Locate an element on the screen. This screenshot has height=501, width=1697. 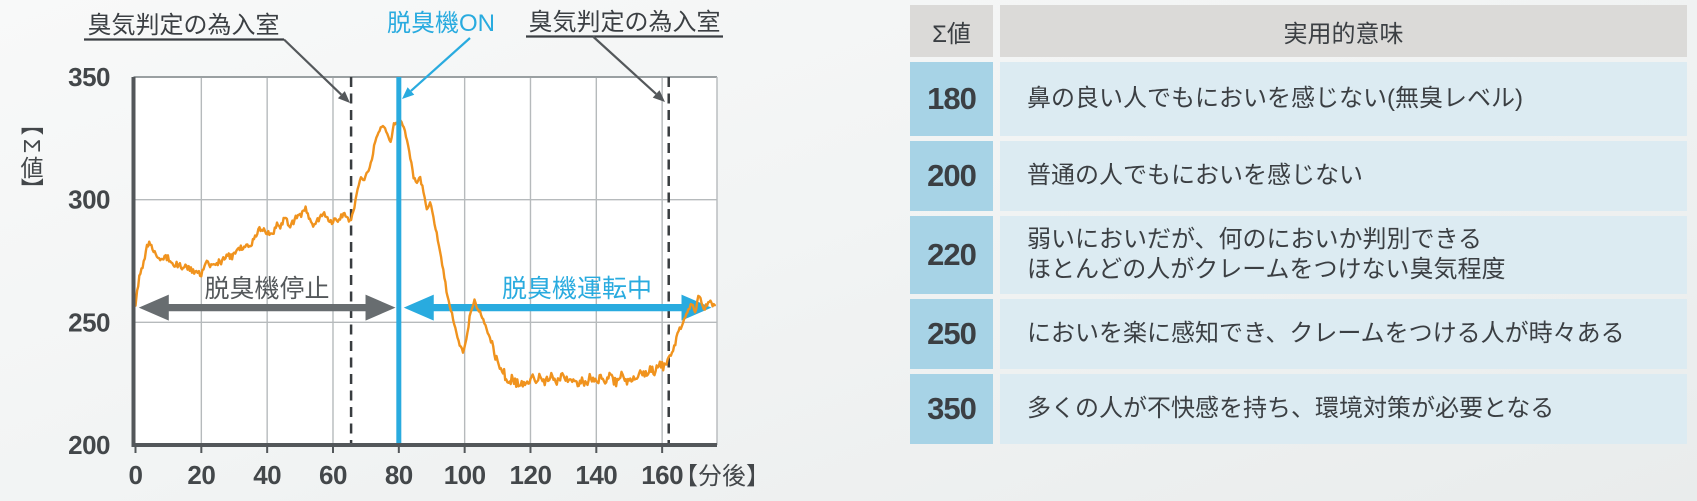
meaning-cell: 多くの人が不快感を持ち、環境対策が必要となる is located at coordinates (1343, 409).